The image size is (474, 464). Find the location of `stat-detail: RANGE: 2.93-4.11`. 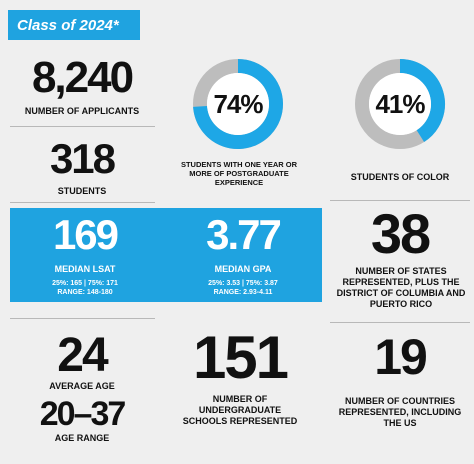

stat-detail: RANGE: 2.93-4.11 is located at coordinates (243, 292).